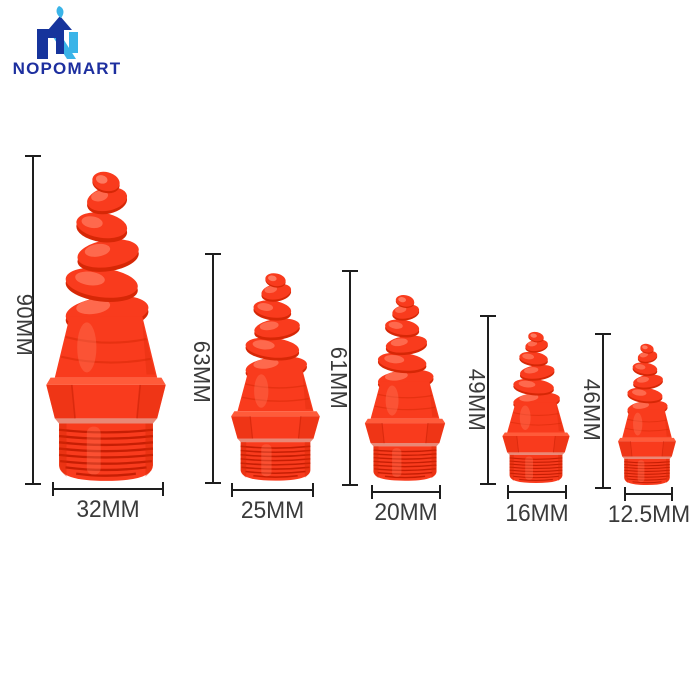 Image resolution: width=700 pixels, height=700 pixels. What do you see at coordinates (649, 514) in the screenshot?
I see `width-dimension-label: 12.5MM` at bounding box center [649, 514].